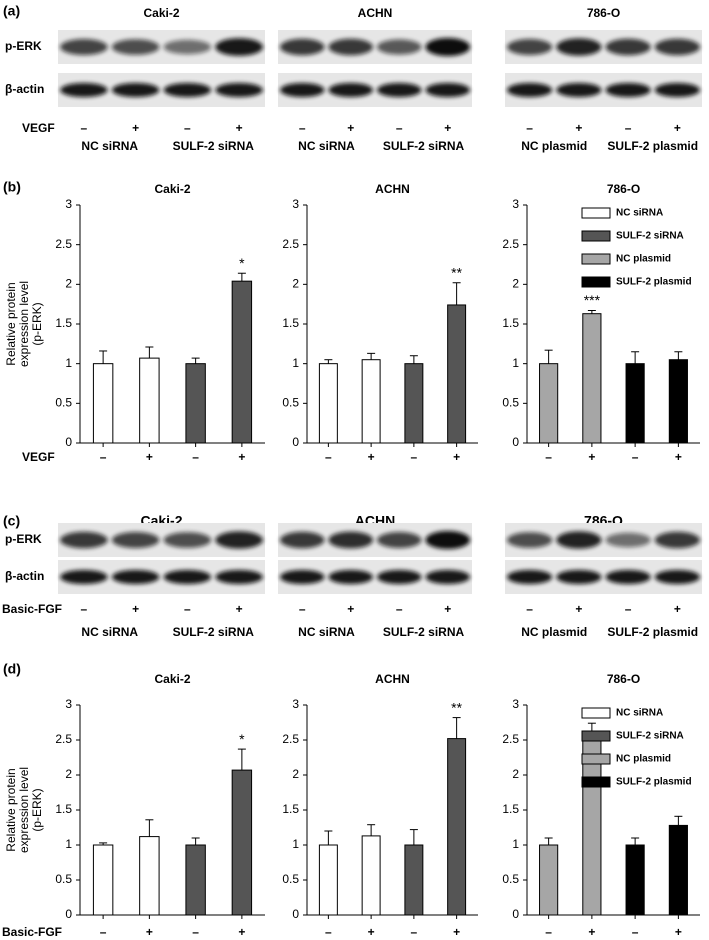 The height and width of the screenshot is (940, 709). I want to click on panel-label: (b), so click(12, 187).